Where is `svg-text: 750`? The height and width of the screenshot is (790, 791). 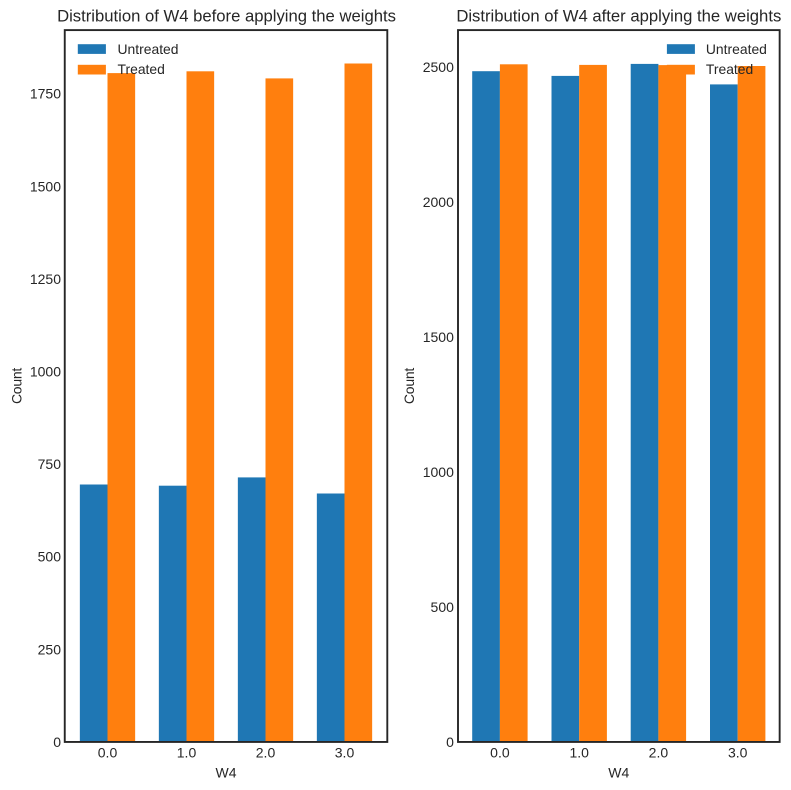
svg-text: 750 is located at coordinates (50, 464).